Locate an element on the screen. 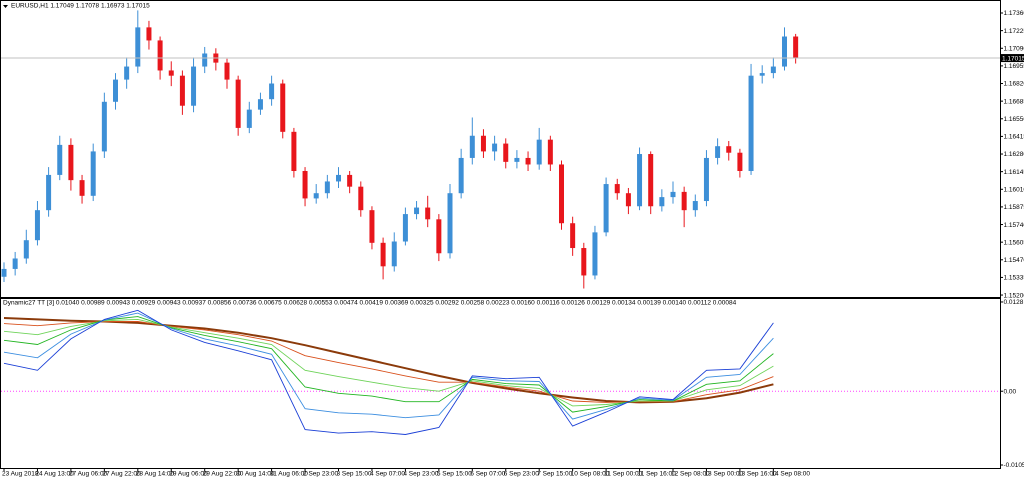 Image resolution: width=1024 pixels, height=480 pixels. y-tick-label: 1.15875 is located at coordinates (1014, 207).